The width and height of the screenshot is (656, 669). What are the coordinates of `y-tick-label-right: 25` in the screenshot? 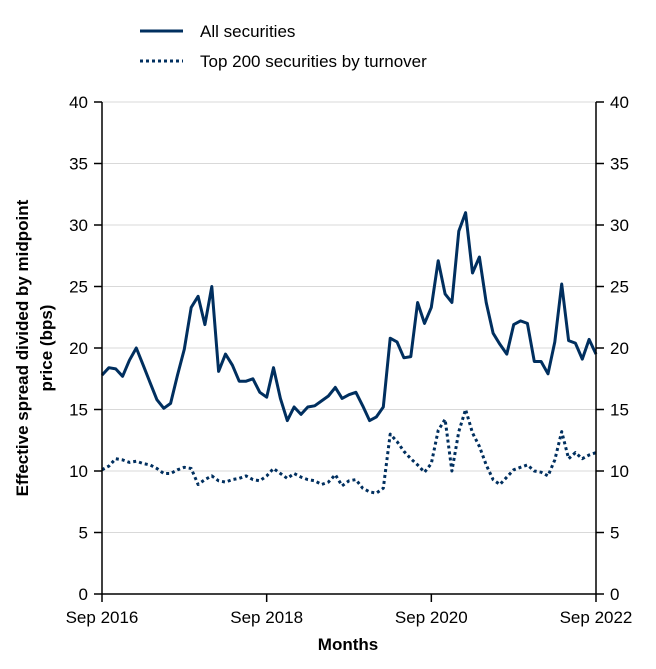 It's located at (619, 287).